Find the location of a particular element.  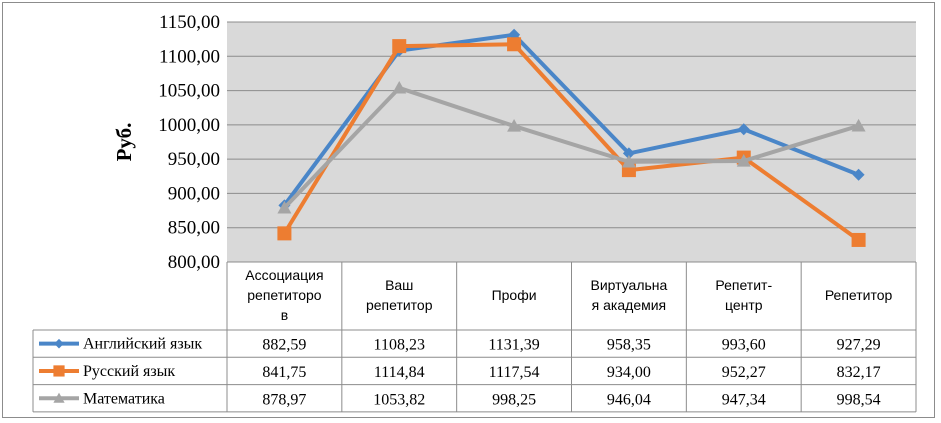

data-table-cell: 998,25 is located at coordinates (514, 399).